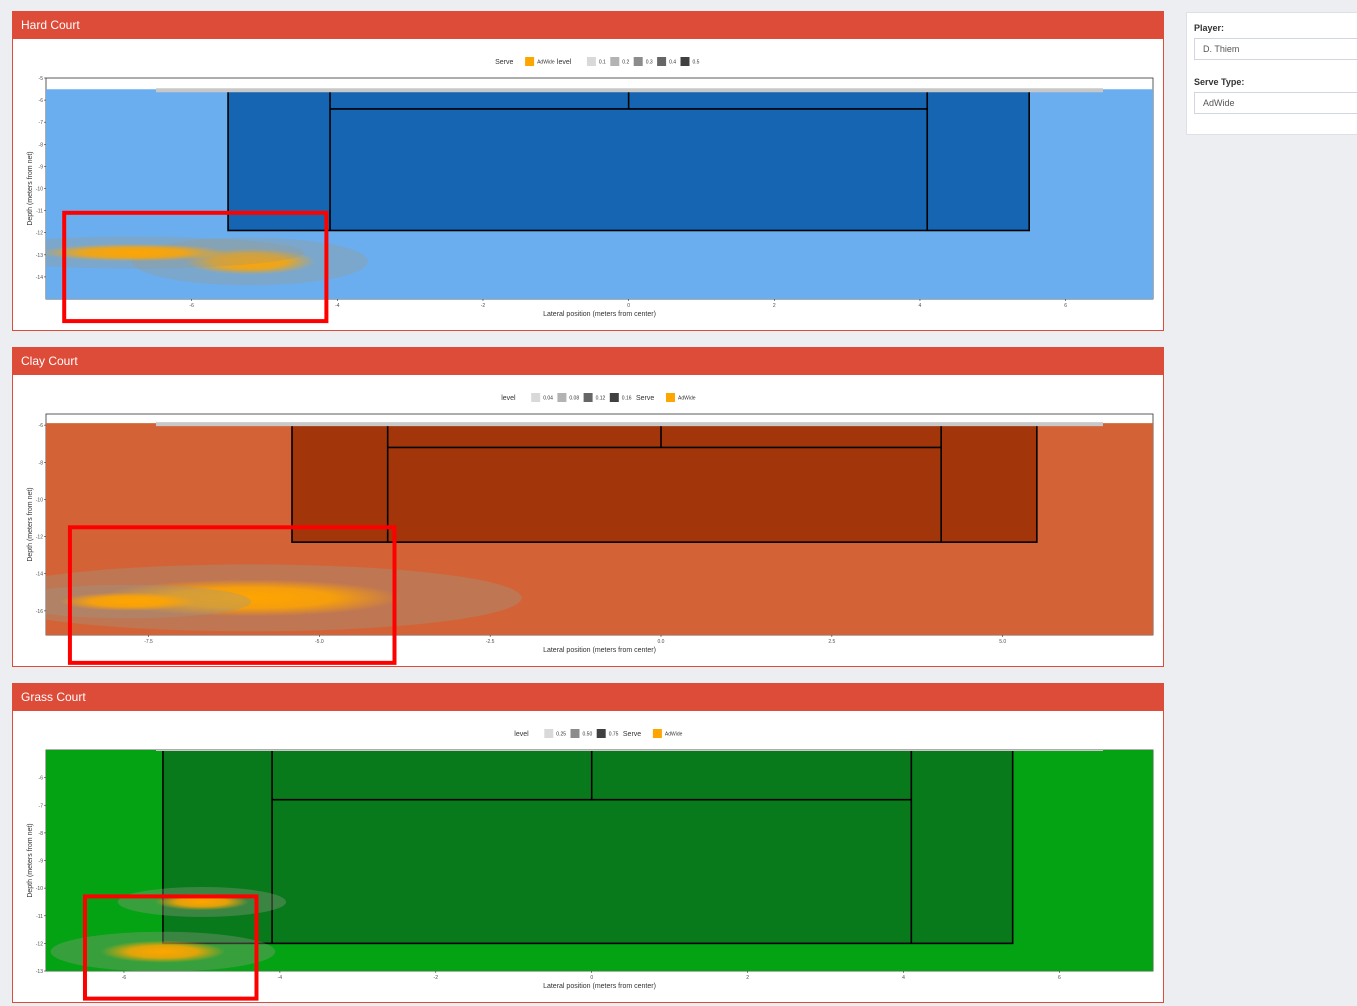 The image size is (1357, 1006). What do you see at coordinates (30, 524) in the screenshot?
I see `y-axis-title: Depth (meters from net)` at bounding box center [30, 524].